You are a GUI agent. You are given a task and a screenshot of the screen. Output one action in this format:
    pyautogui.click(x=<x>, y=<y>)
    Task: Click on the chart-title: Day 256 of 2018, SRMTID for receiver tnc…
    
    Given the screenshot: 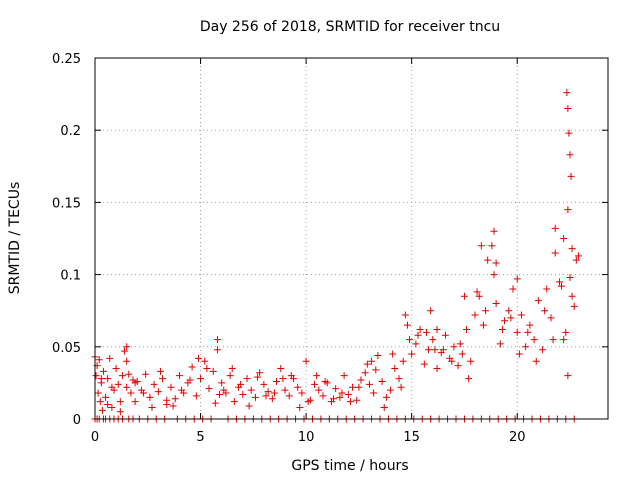 What is the action you would take?
    pyautogui.click(x=350, y=27)
    